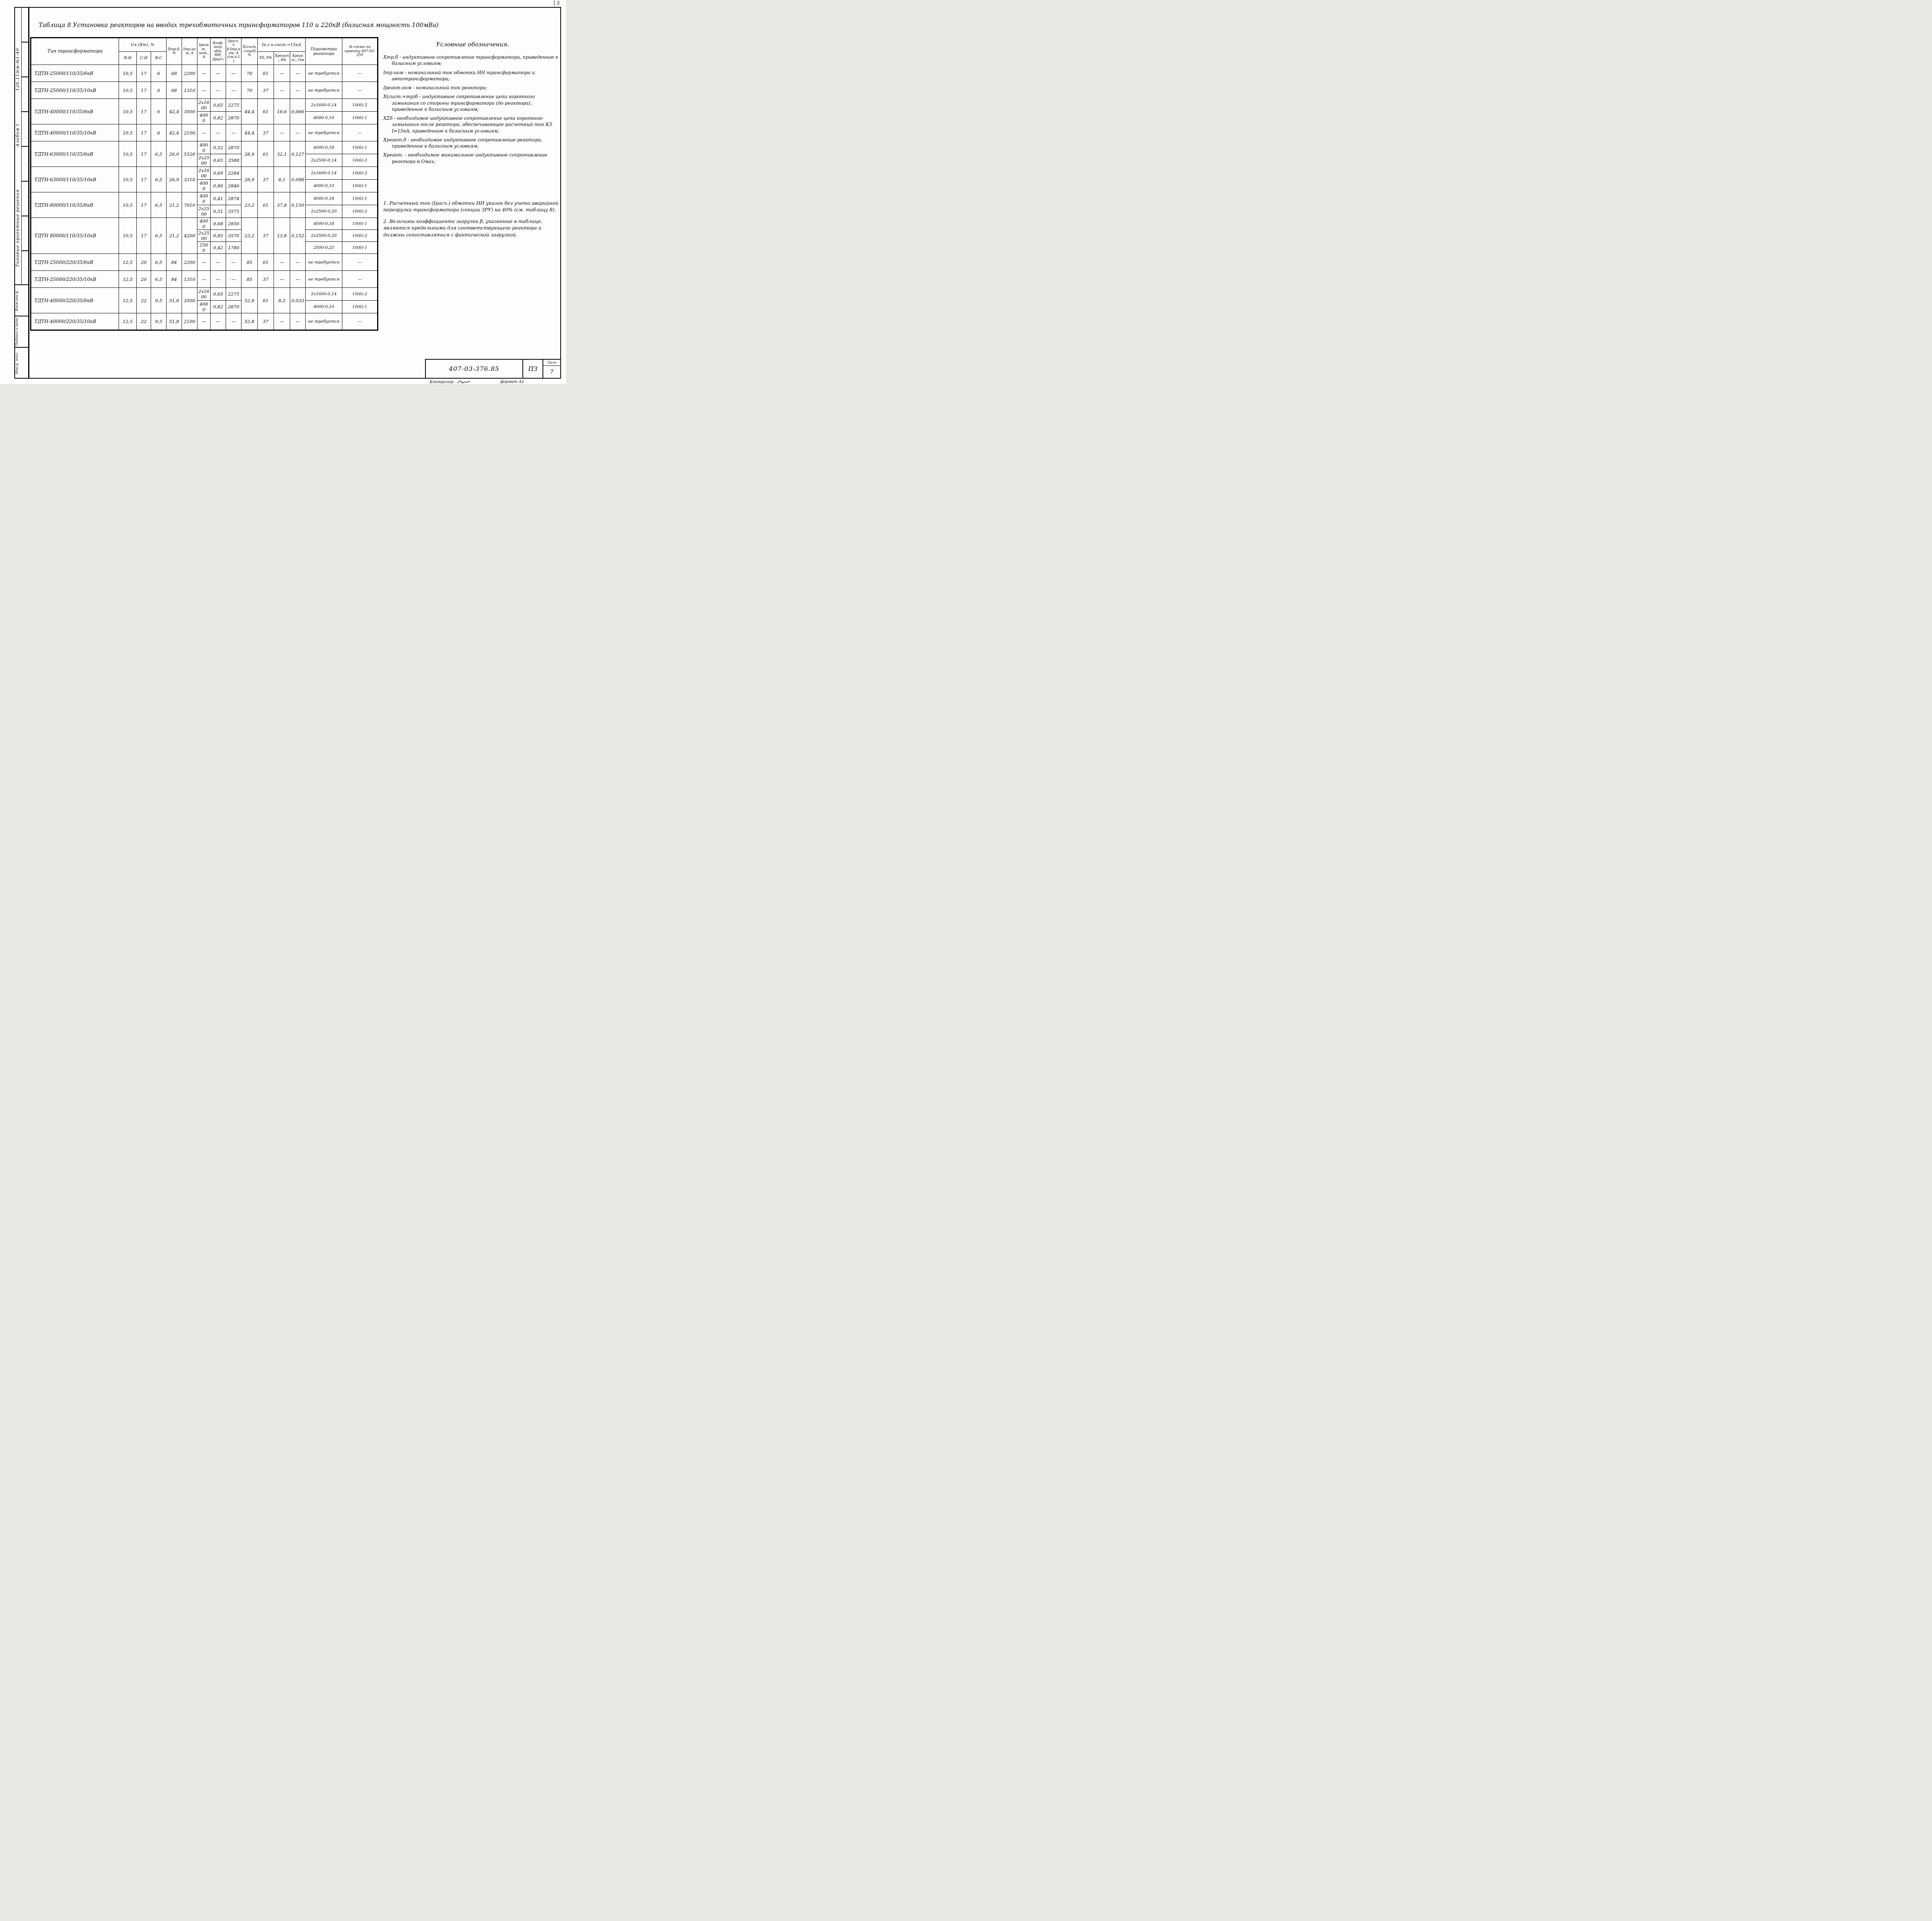 The width and height of the screenshot is (1932, 1921). What do you see at coordinates (266, 154) in the screenshot?
I see `cell-xsum: 61` at bounding box center [266, 154].